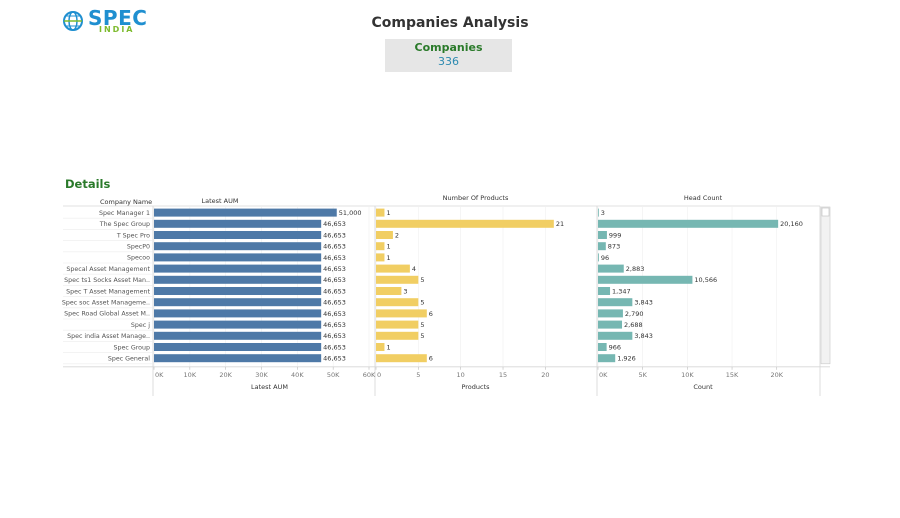  Describe the element at coordinates (422, 325) in the screenshot. I see `products-value-label: 5` at that location.